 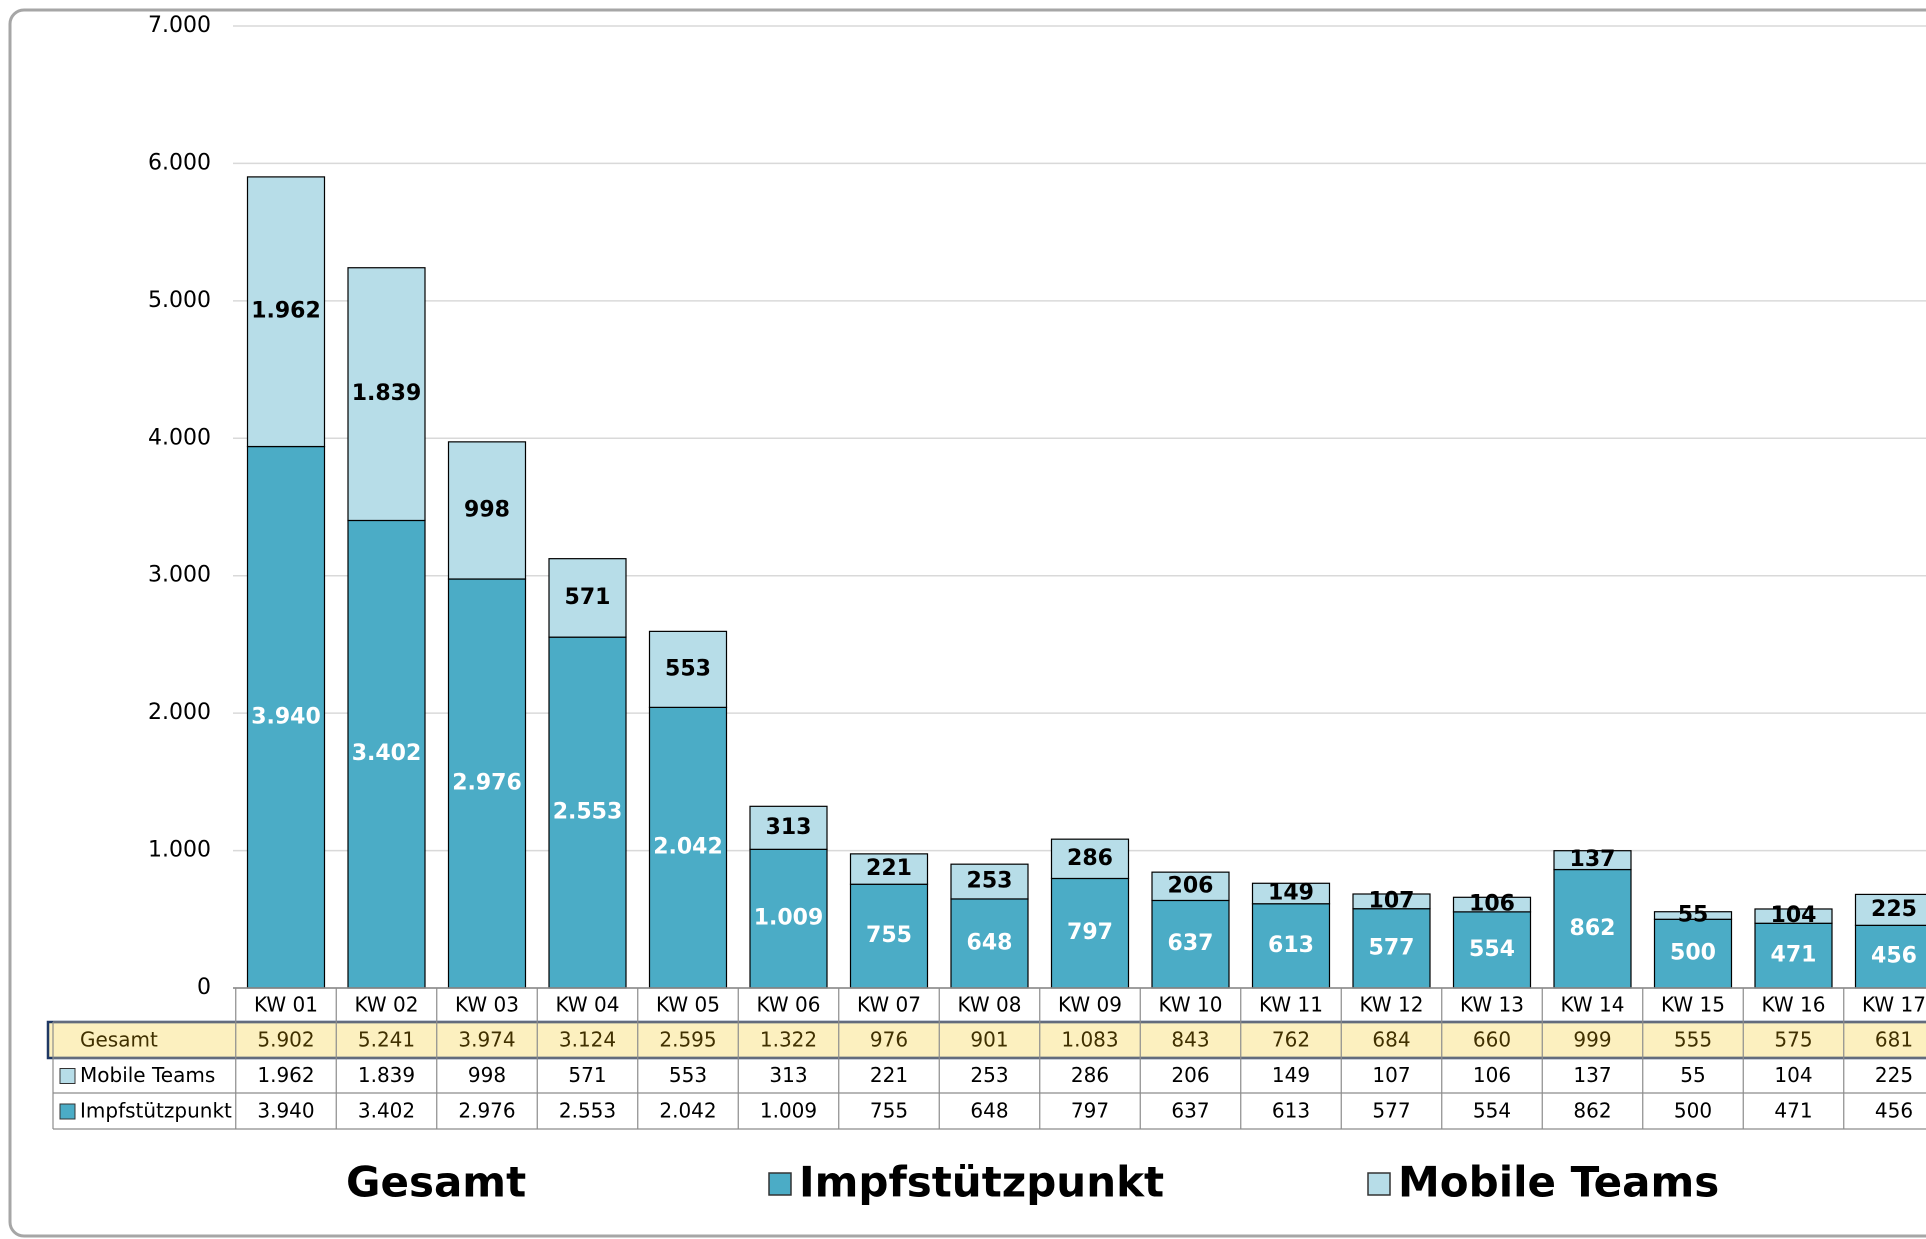 I want to click on table-cell: 104, so click(x=1793, y=1075).